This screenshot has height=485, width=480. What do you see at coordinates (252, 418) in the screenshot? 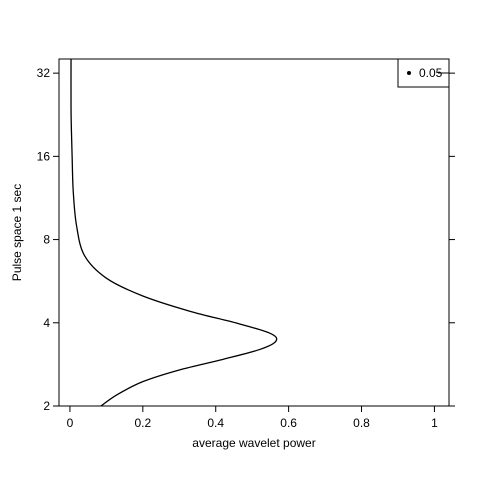
I see `x-axis: 0 0.2 0.4 0.6 0.8 1` at bounding box center [252, 418].